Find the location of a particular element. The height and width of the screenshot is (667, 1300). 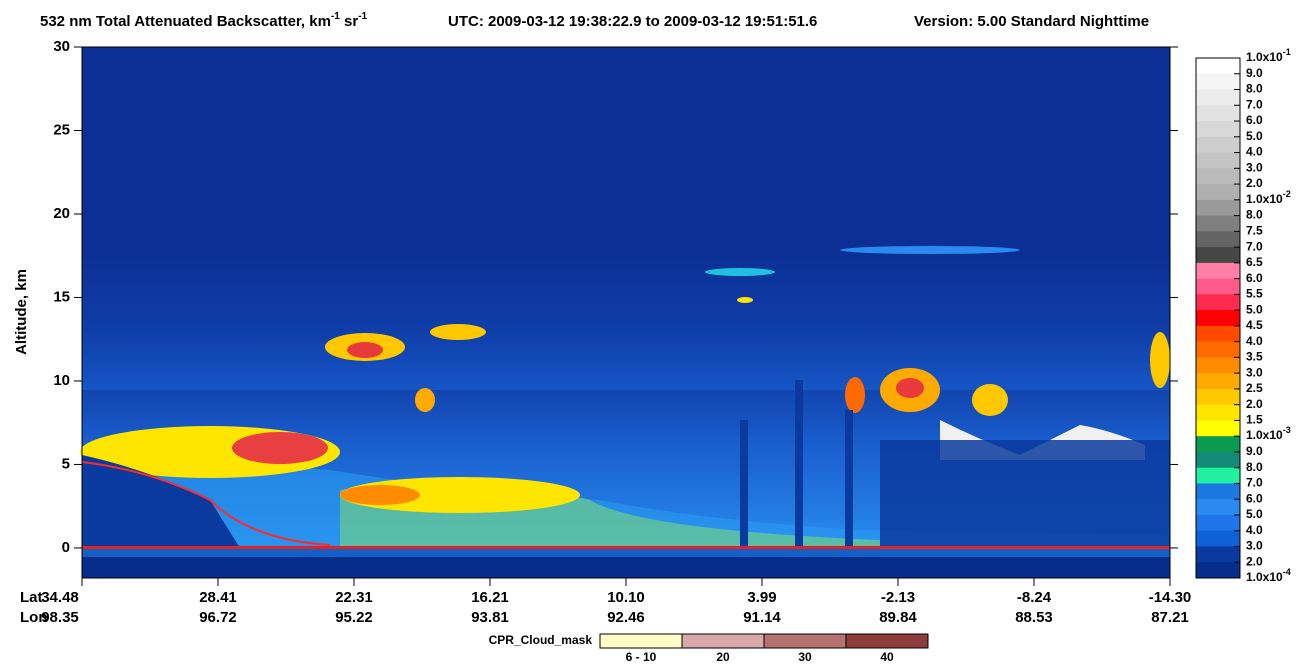

lat-label: 22.31 is located at coordinates (354, 597).